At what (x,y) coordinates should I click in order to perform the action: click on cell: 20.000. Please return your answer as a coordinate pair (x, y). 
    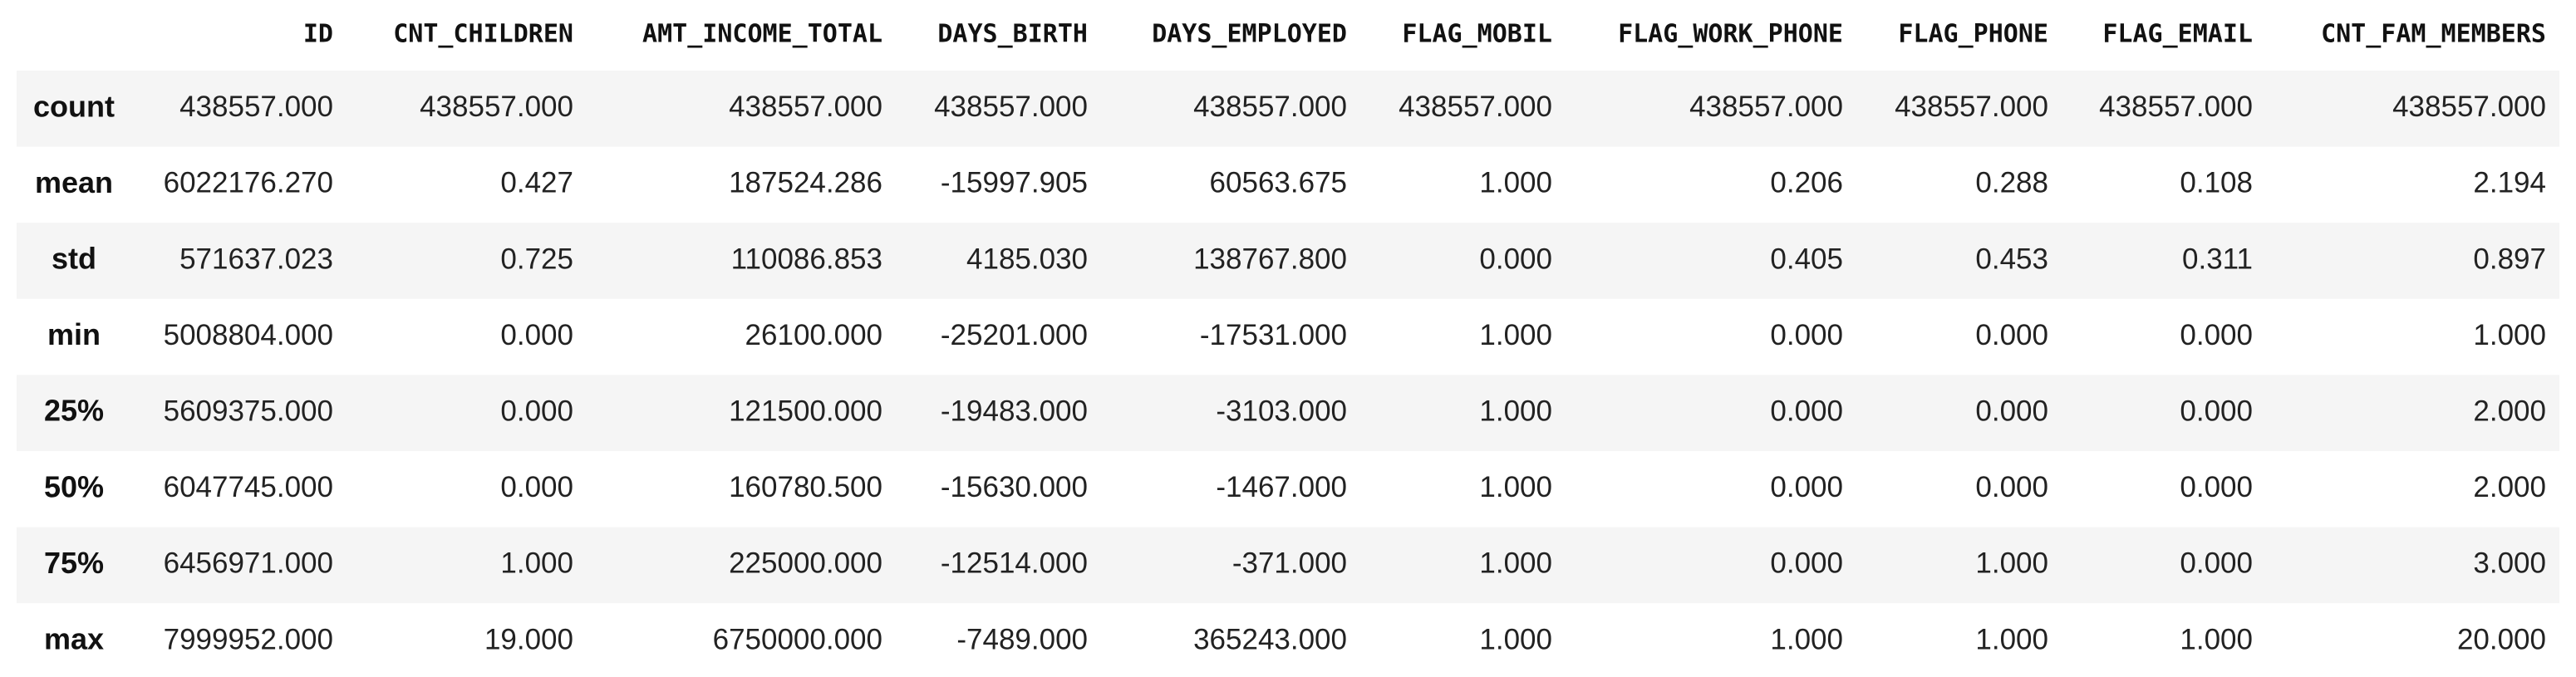
    Looking at the image, I should click on (2501, 639).